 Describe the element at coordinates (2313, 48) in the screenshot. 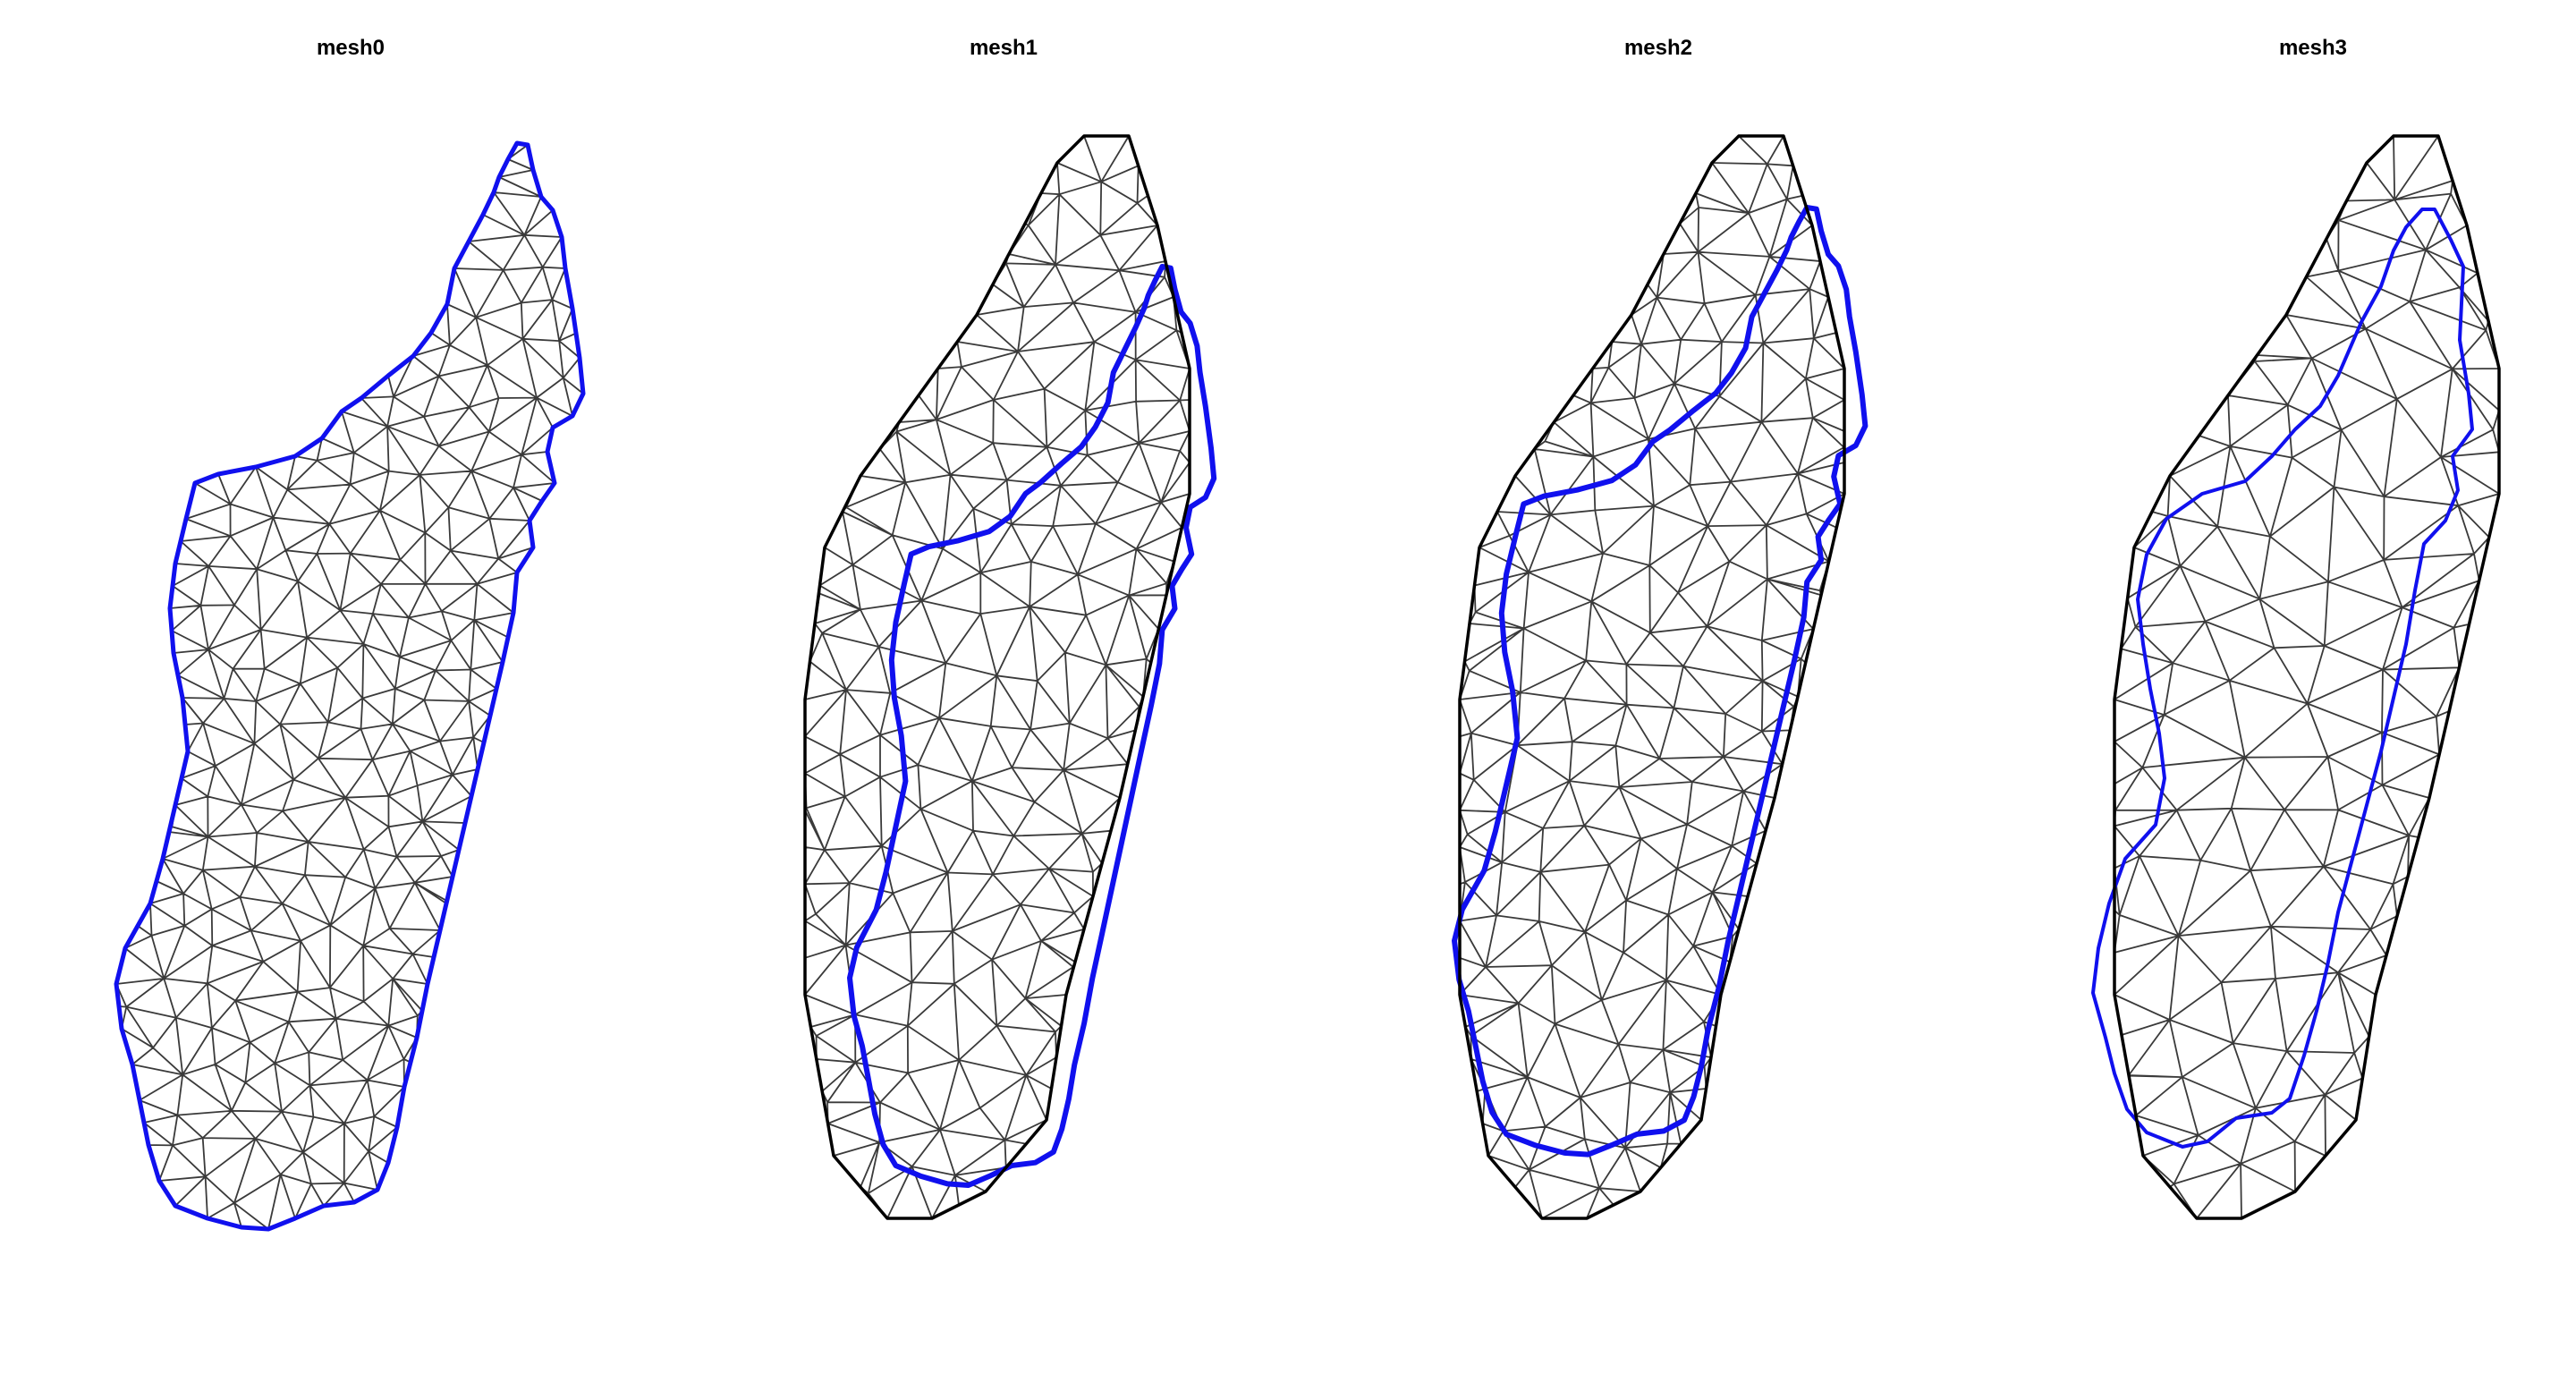

I see `panel-title: mesh3` at that location.